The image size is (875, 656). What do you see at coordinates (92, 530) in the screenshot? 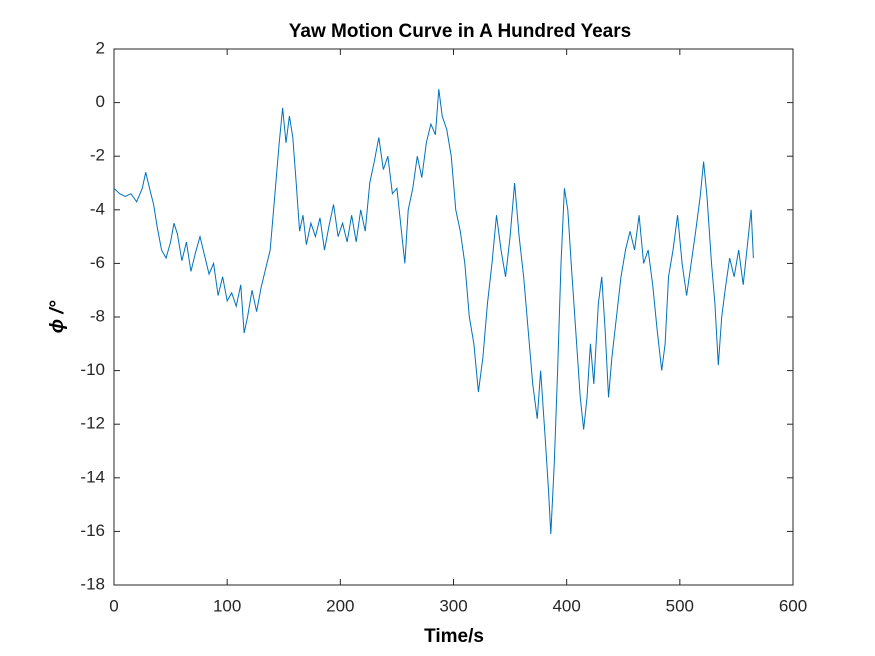
I see `y-tick-label: -16` at bounding box center [92, 530].